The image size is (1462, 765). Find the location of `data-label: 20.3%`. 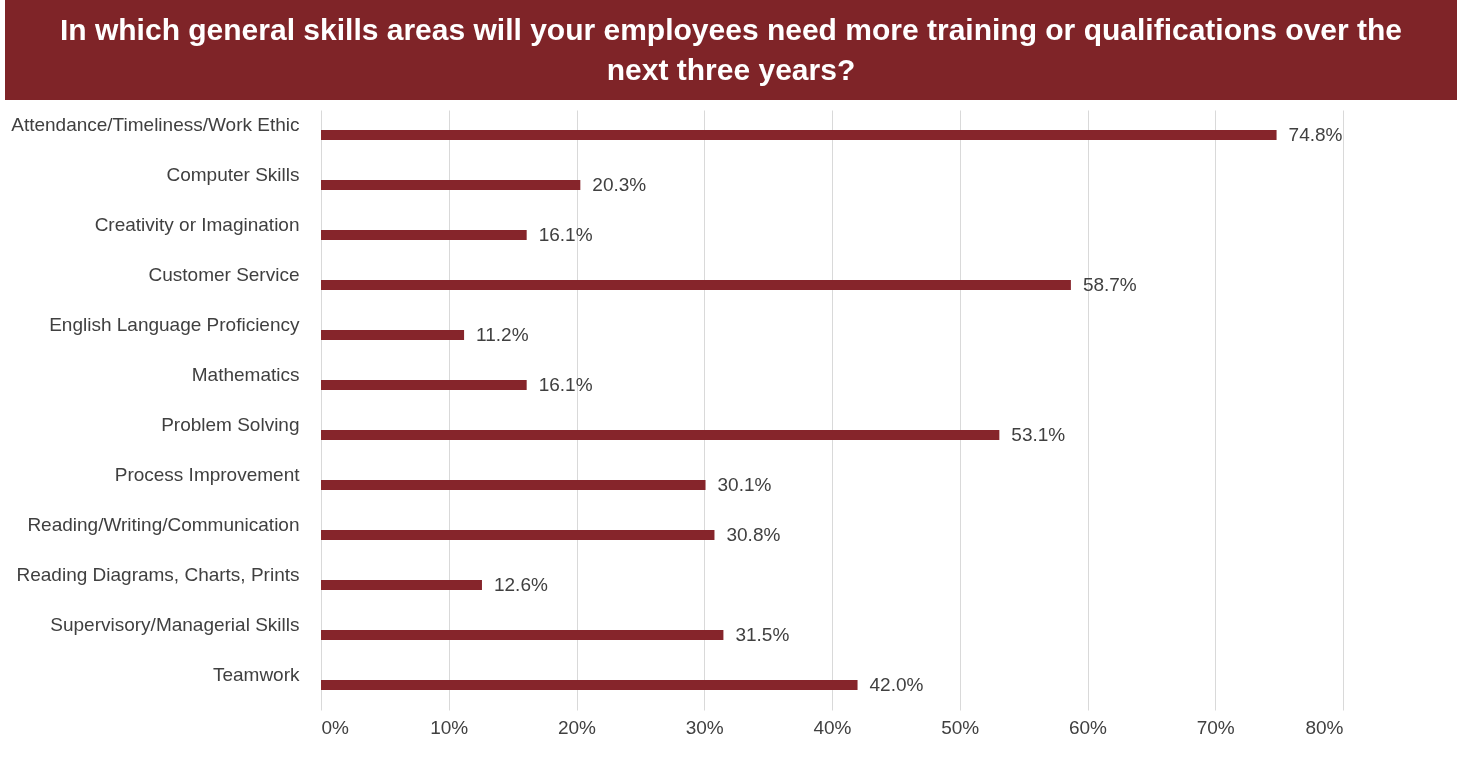

data-label: 20.3% is located at coordinates (619, 184).